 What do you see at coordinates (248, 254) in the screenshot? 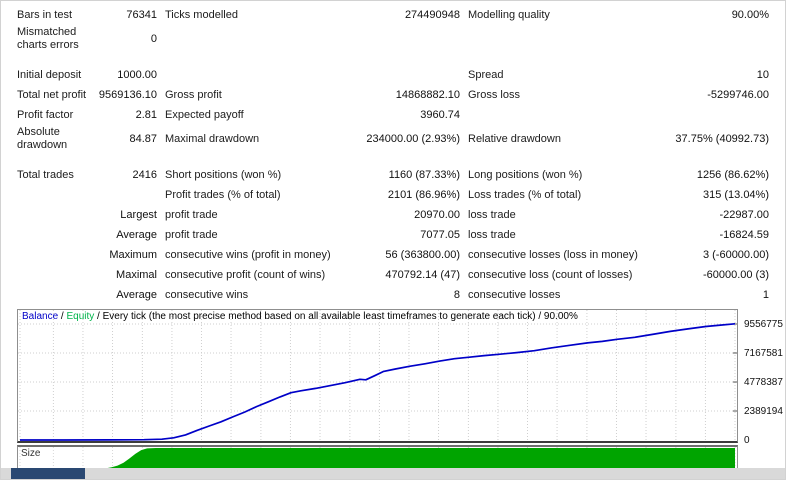
I see `stat-label: consecutive wins (profit in money)` at bounding box center [248, 254].